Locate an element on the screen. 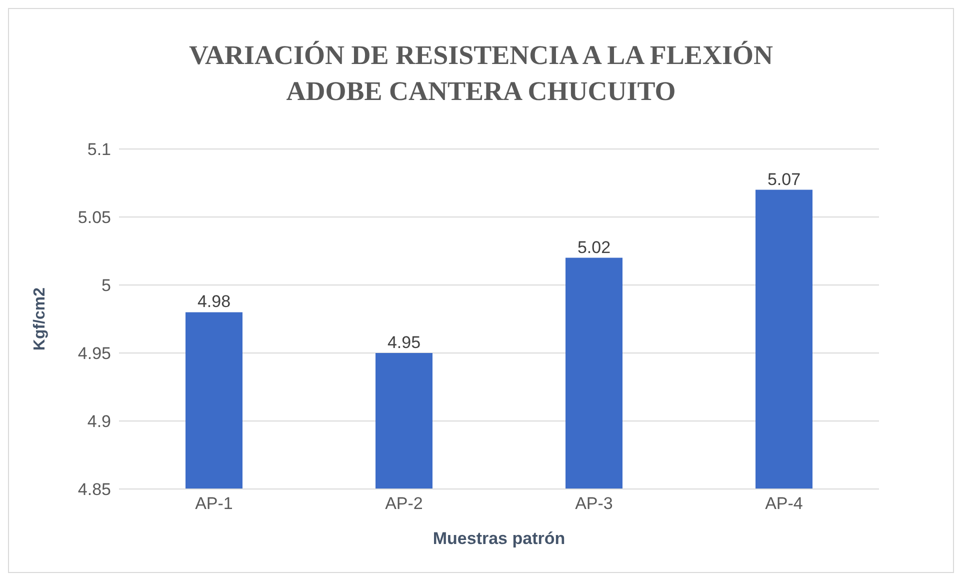  y-axis-title: Kgf/cm2 is located at coordinates (40, 319).